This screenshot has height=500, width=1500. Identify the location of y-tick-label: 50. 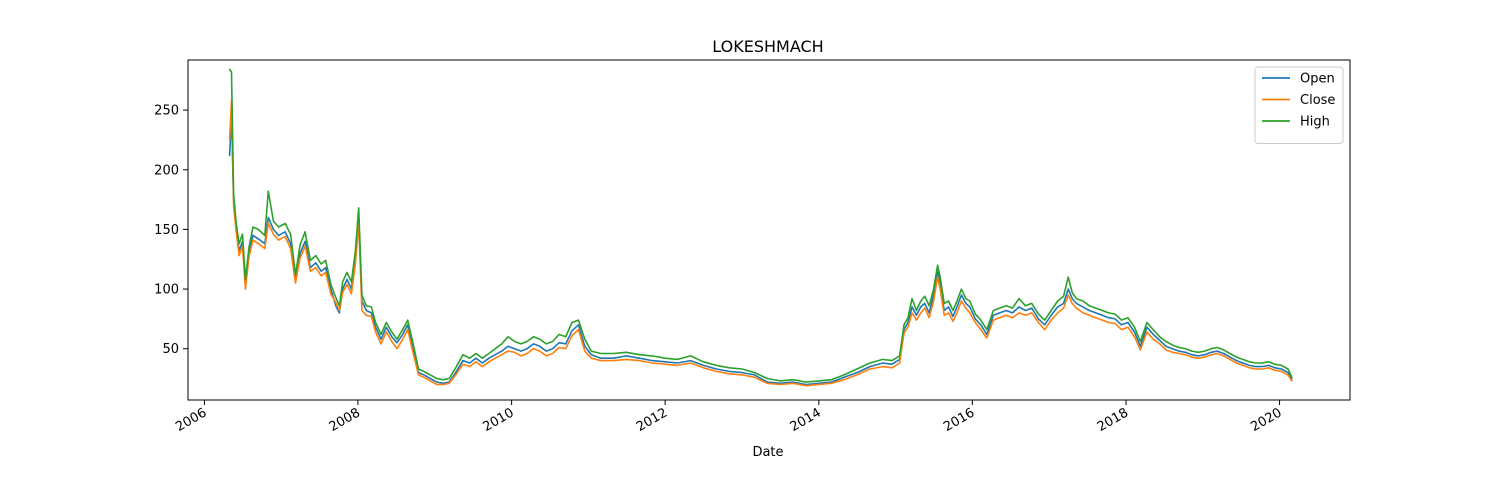
(170, 349).